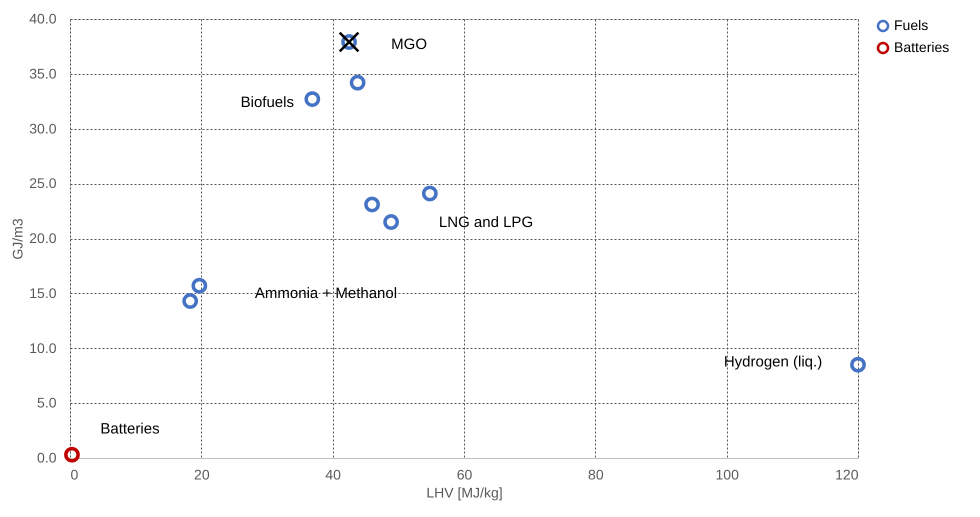 The width and height of the screenshot is (980, 517). I want to click on x-tick-label: 40, so click(333, 474).